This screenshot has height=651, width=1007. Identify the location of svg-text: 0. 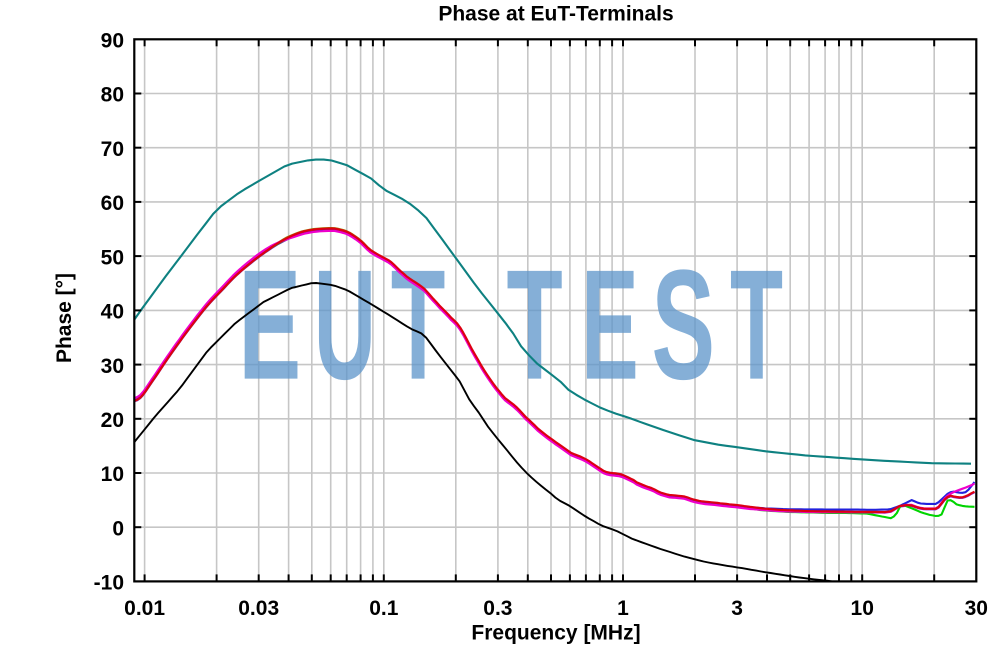
(118, 528).